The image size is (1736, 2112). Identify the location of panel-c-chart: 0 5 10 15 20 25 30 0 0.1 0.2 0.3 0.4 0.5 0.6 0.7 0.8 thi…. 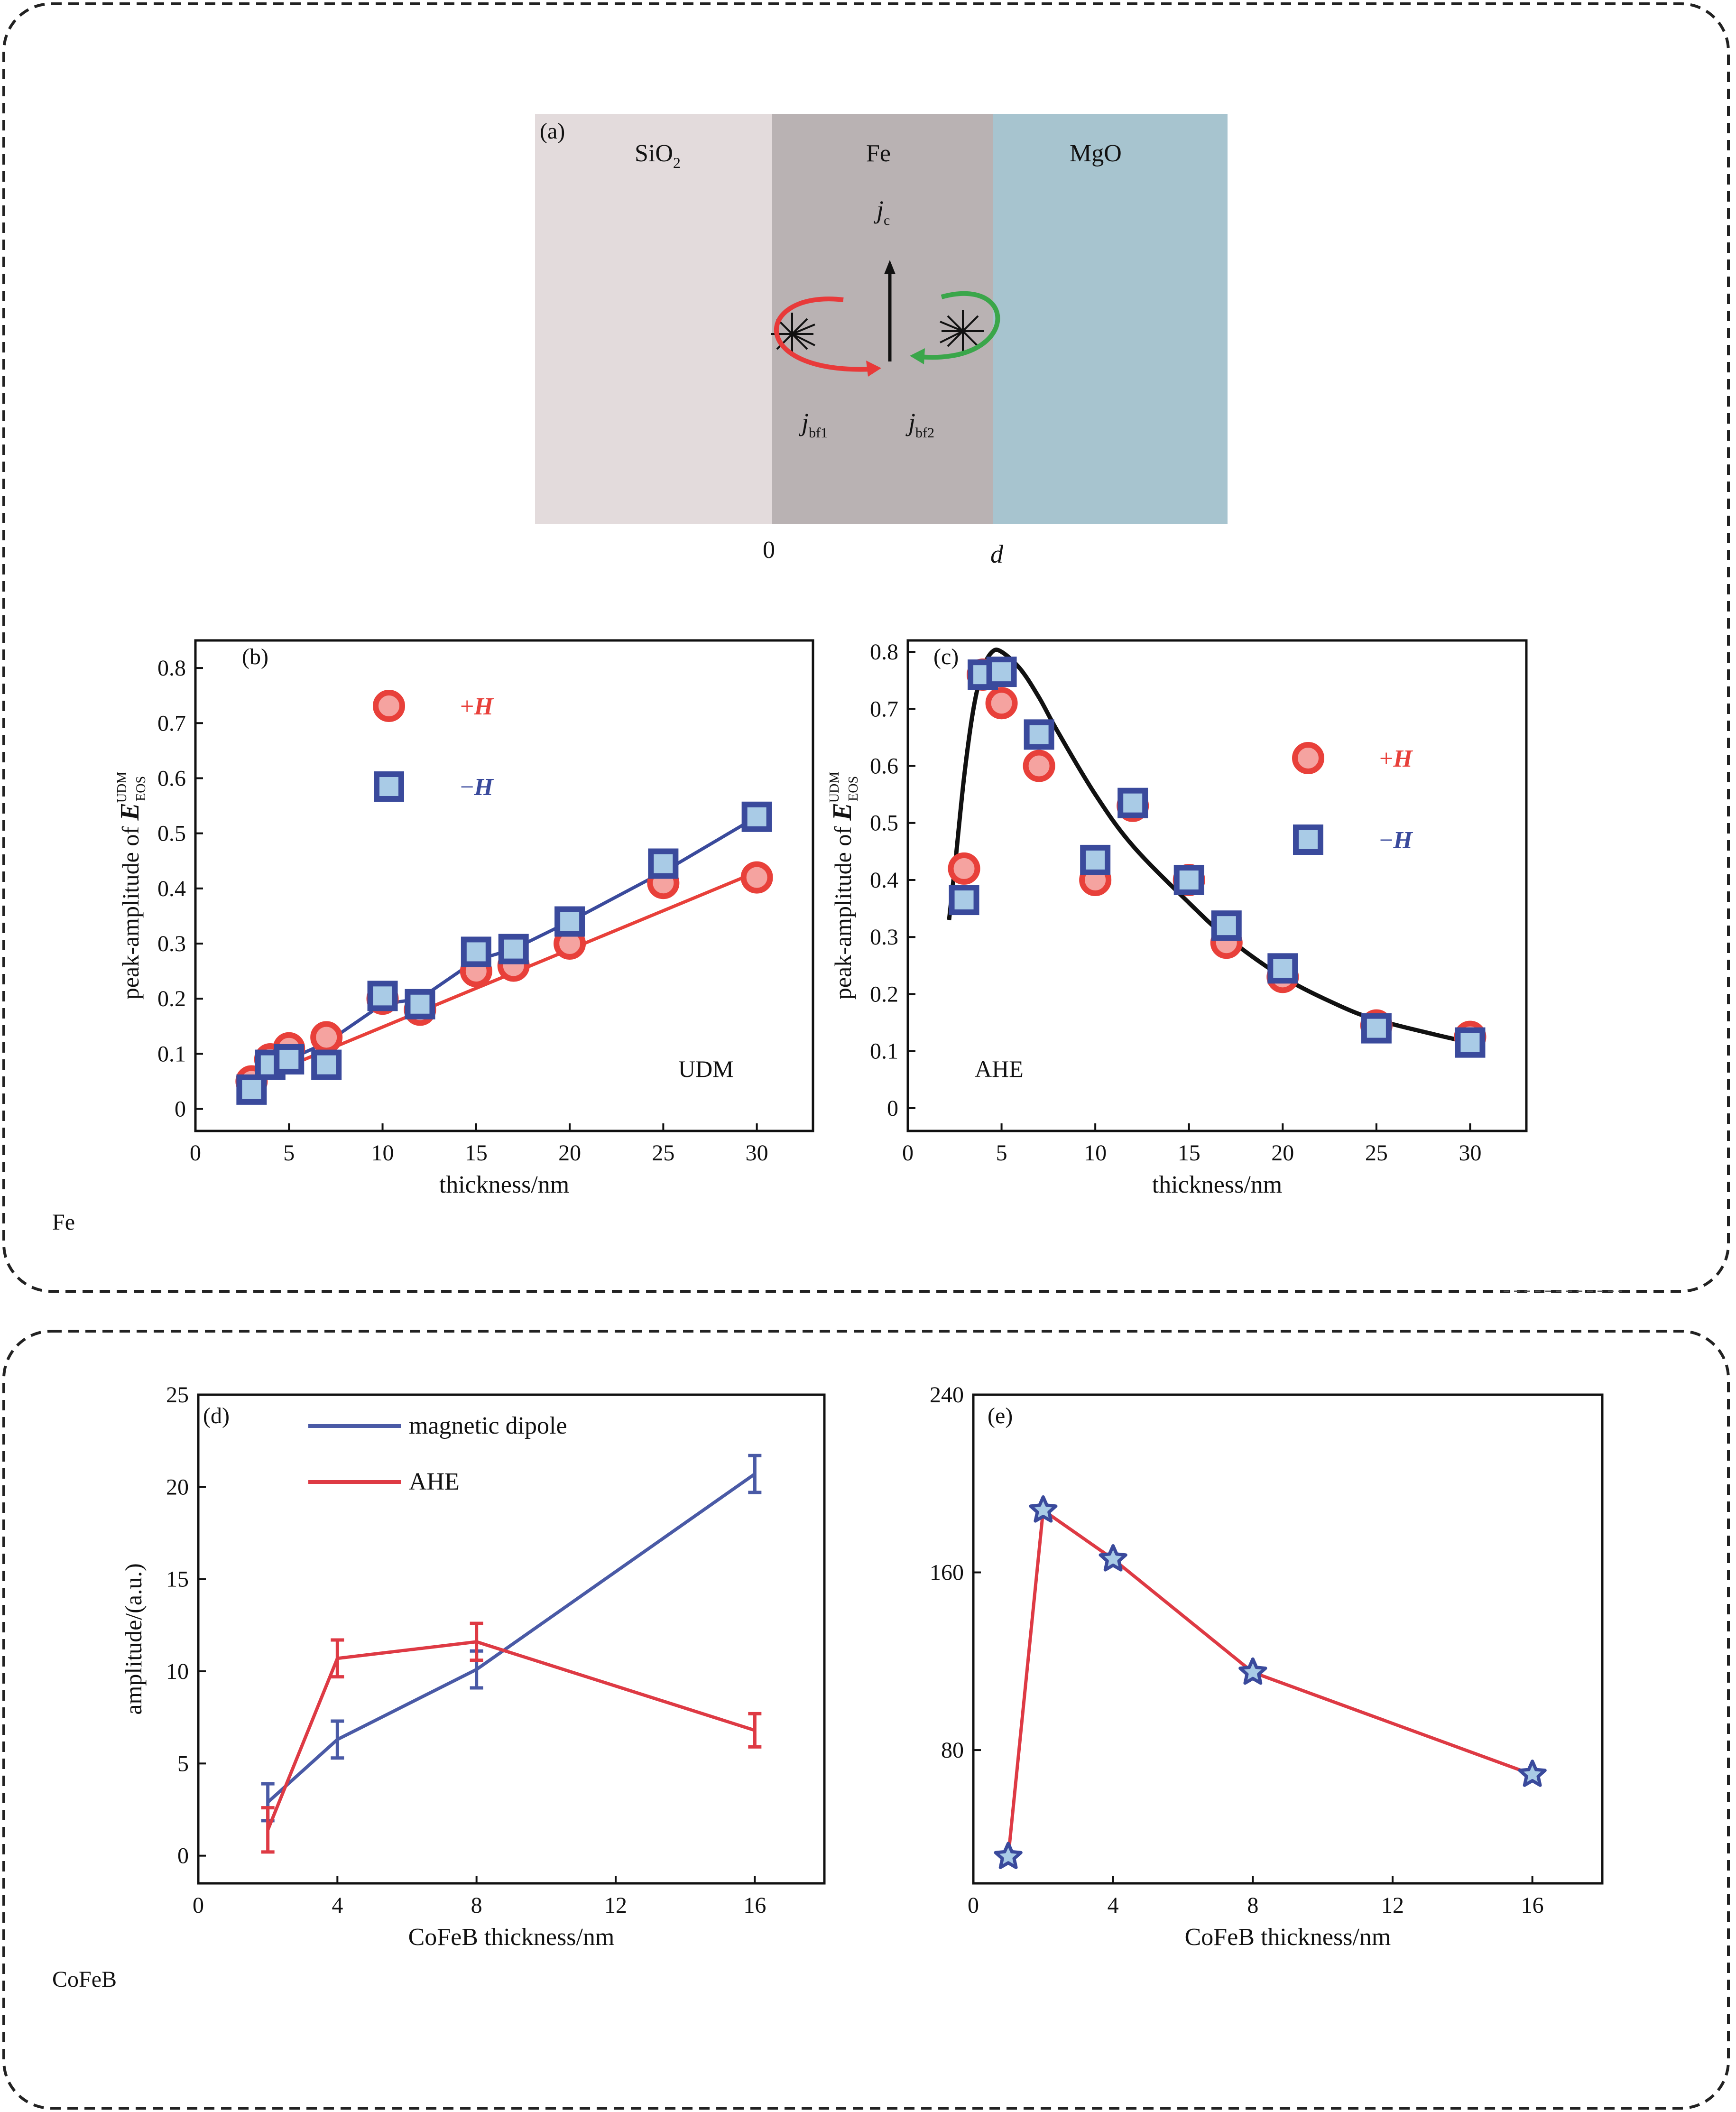
(1177, 918).